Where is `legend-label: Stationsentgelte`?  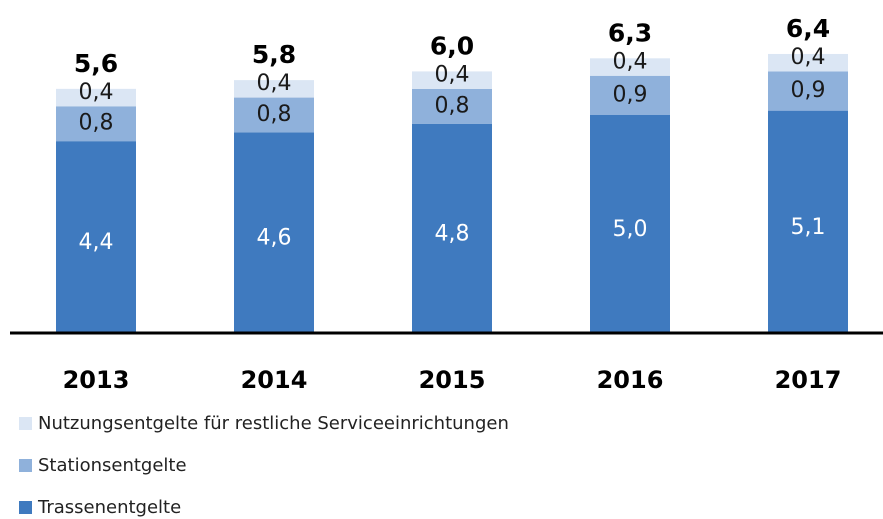 legend-label: Stationsentgelte is located at coordinates (112, 465).